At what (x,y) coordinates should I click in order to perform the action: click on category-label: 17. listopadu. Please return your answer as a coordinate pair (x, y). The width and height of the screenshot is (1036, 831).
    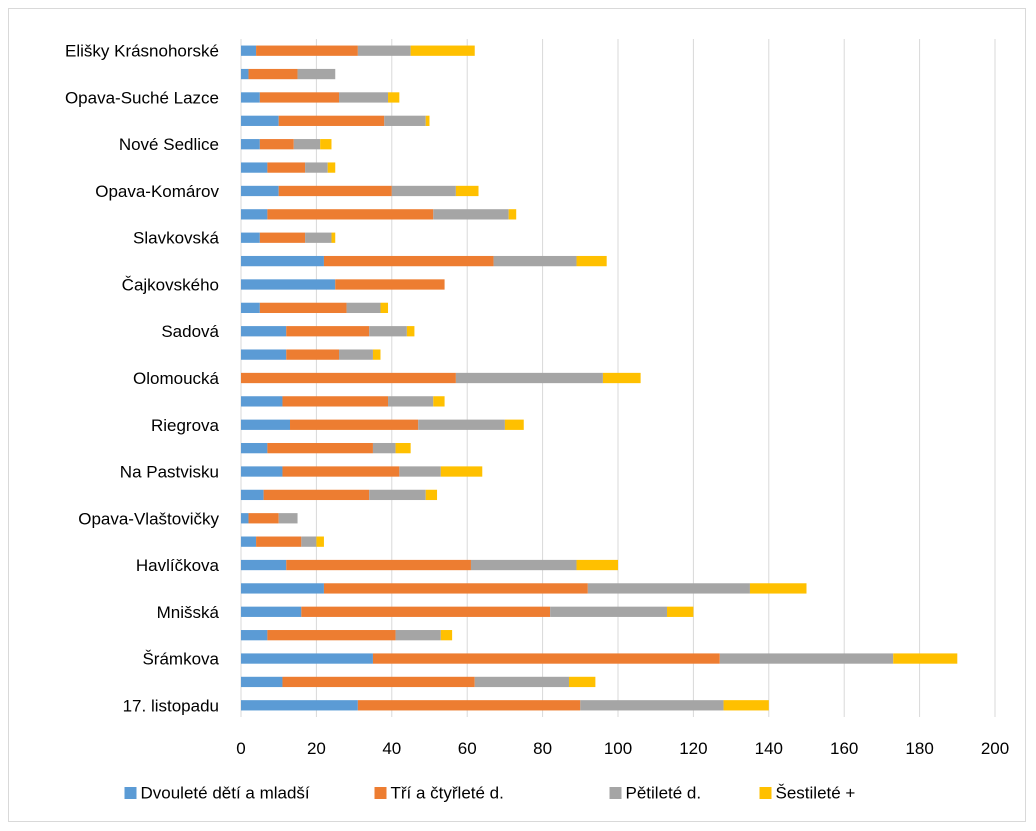
    Looking at the image, I should click on (171, 705).